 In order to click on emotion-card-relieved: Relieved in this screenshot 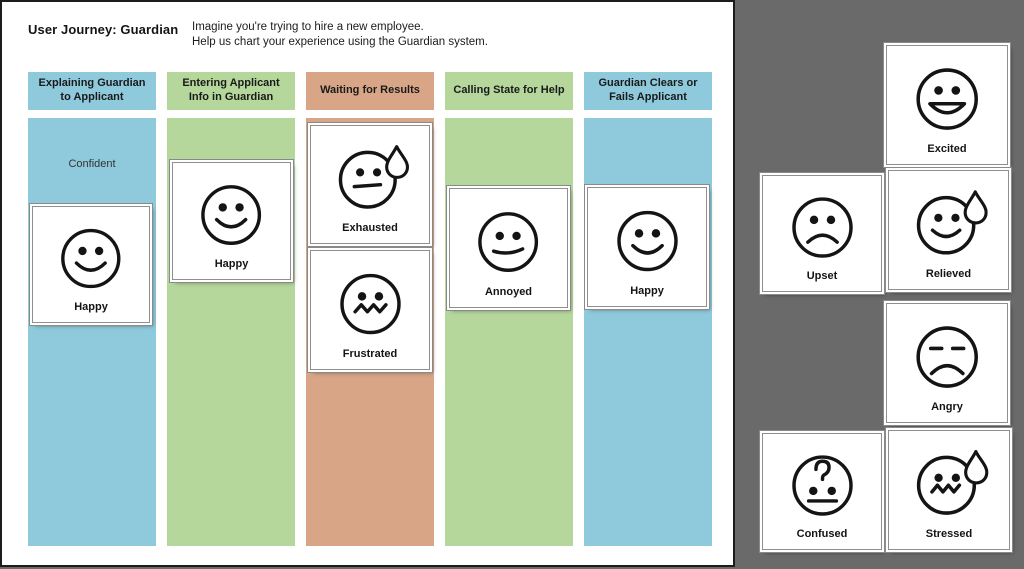, I will do `click(948, 230)`.